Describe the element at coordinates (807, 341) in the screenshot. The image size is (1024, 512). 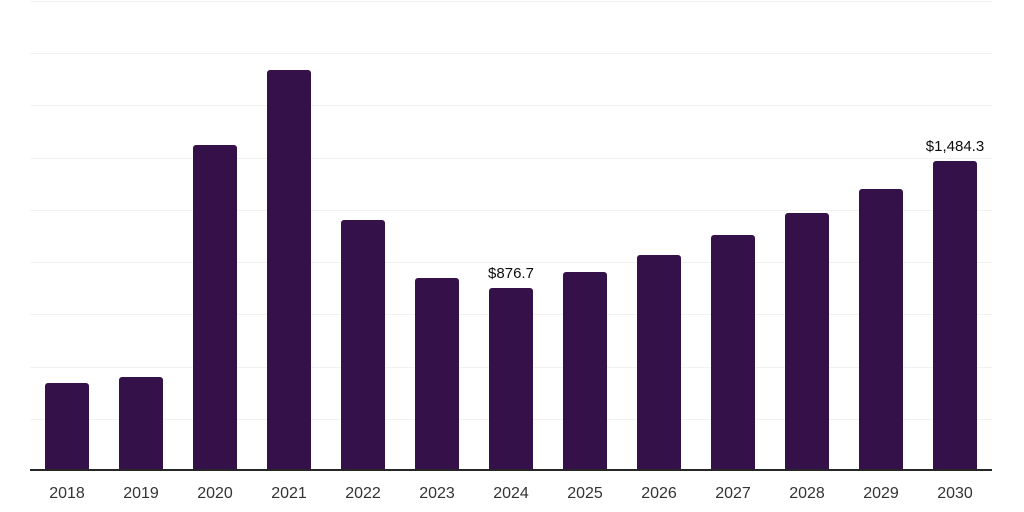
I see `bar-2028` at that location.